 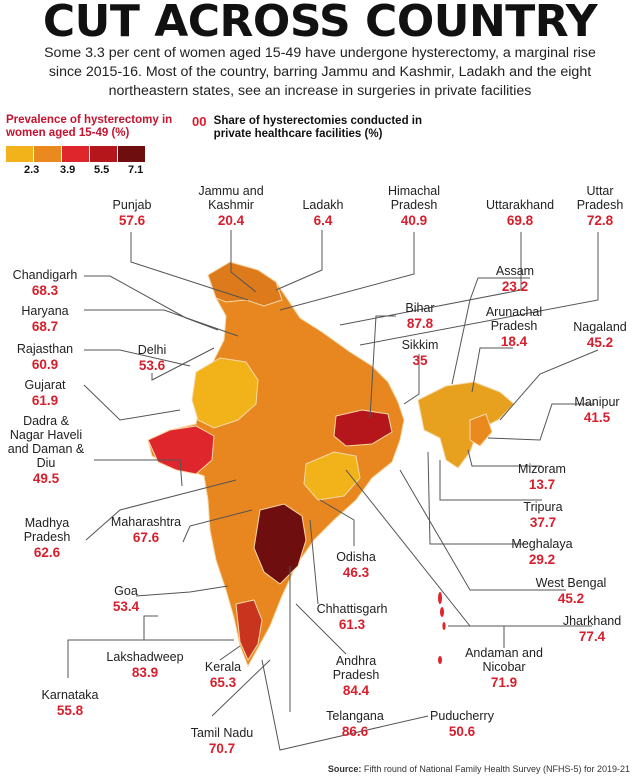 What do you see at coordinates (132, 220) in the screenshot?
I see `state-value: 57.6` at bounding box center [132, 220].